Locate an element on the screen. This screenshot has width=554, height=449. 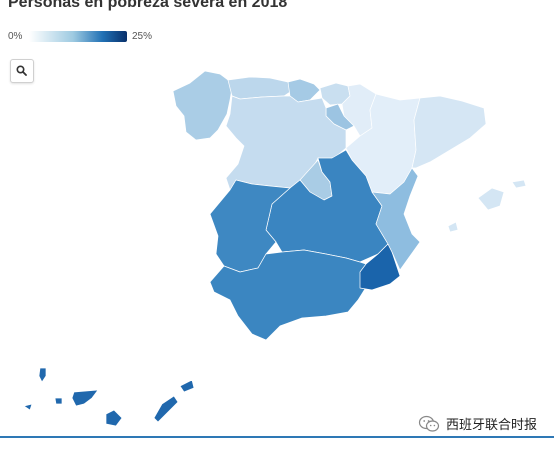
region-andalucia is located at coordinates (294, 295).